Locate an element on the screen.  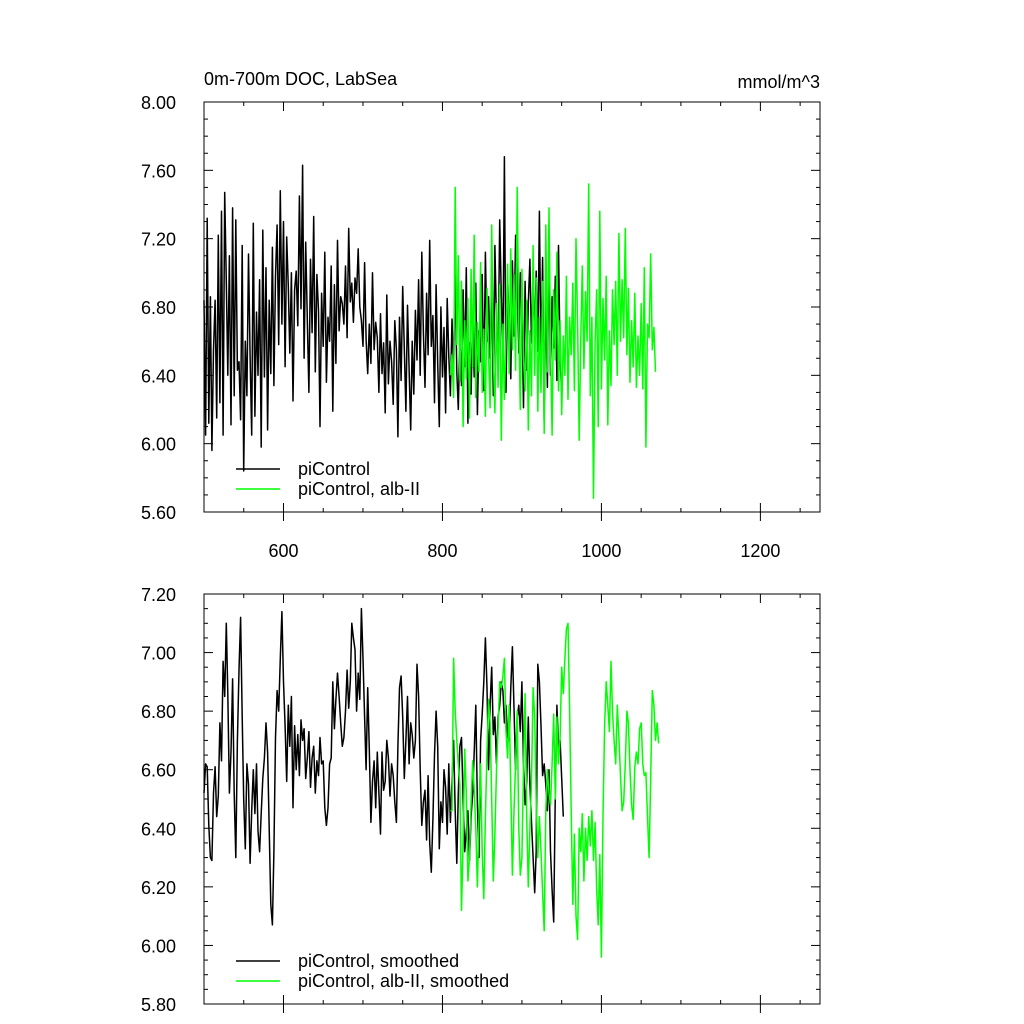
x-tick-label: 600 is located at coordinates (283, 551).